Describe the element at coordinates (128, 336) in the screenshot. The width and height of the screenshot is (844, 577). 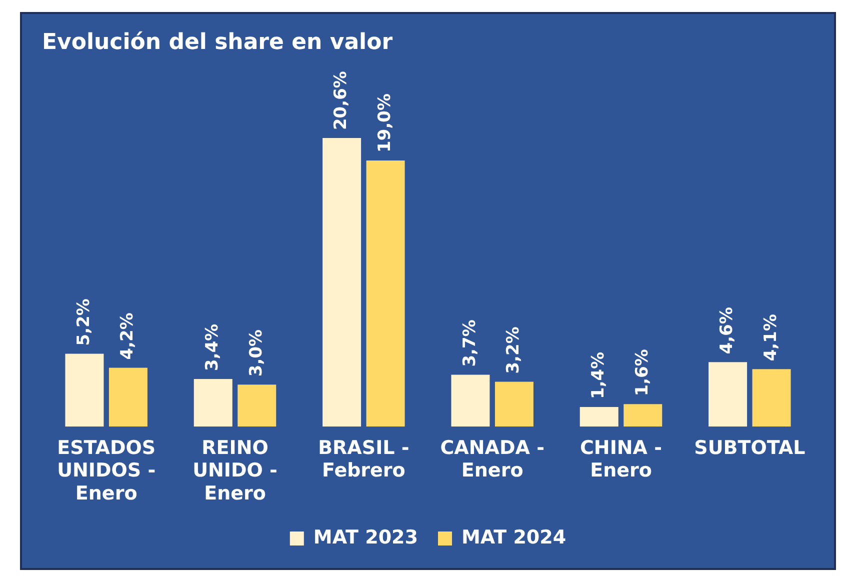
I see `data-label: 4,2%` at that location.